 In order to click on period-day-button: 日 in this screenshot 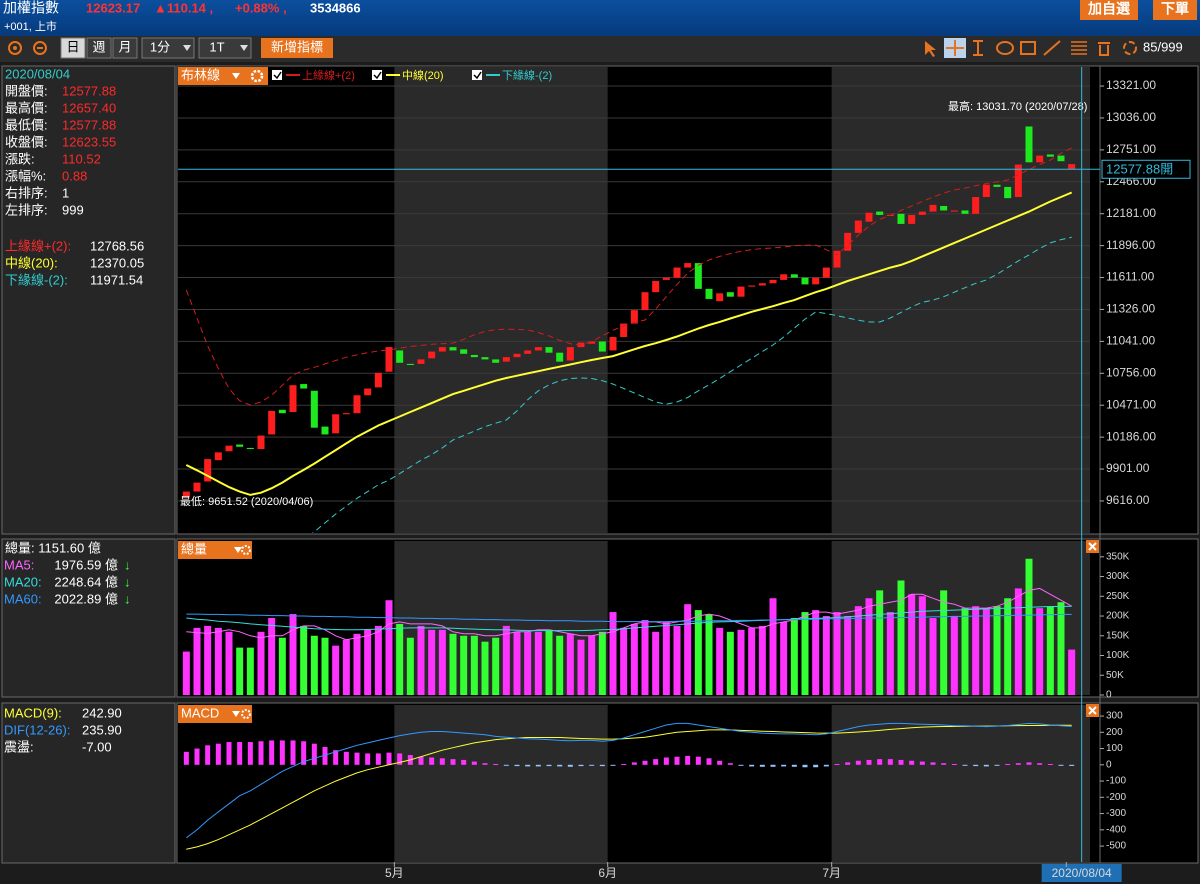, I will do `click(73, 48)`.